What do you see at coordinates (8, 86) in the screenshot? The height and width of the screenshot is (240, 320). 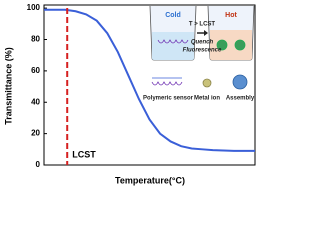 I see `y-axis-title: Transmittance (%)` at bounding box center [8, 86].